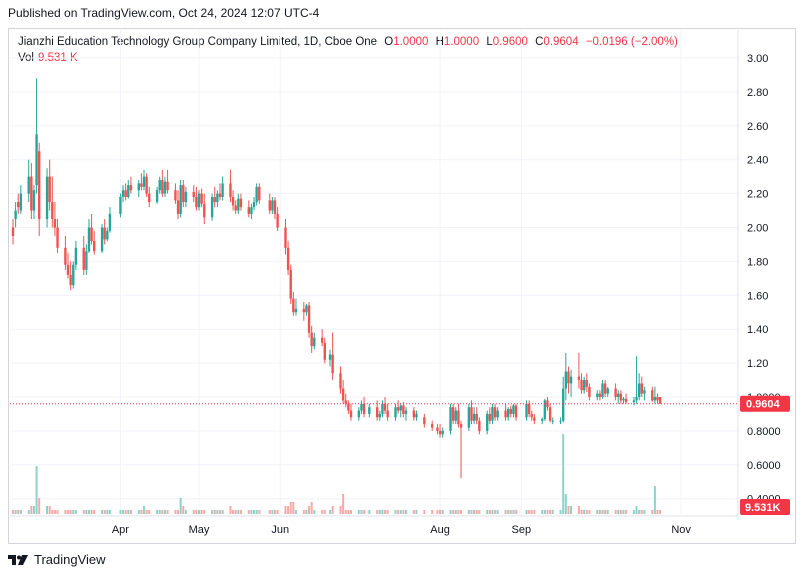 The width and height of the screenshot is (804, 578). What do you see at coordinates (757, 296) in the screenshot?
I see `y-tick-label: 1.60` at bounding box center [757, 296].